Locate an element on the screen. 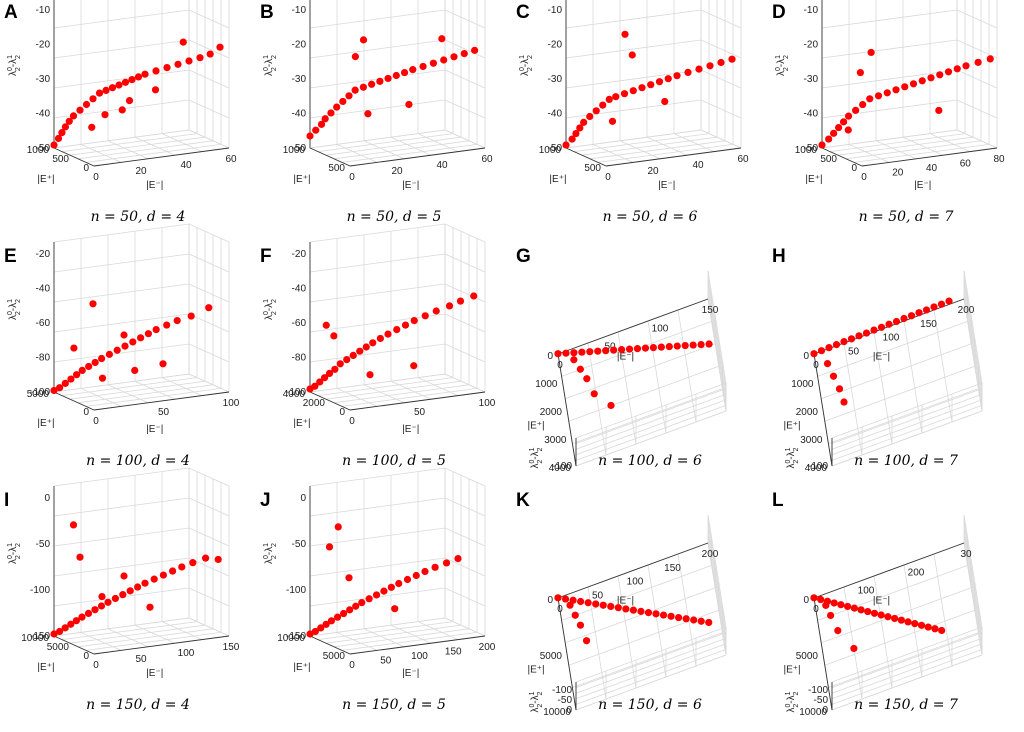 This screenshot has height=732, width=1024. panel-letter: H is located at coordinates (779, 256).